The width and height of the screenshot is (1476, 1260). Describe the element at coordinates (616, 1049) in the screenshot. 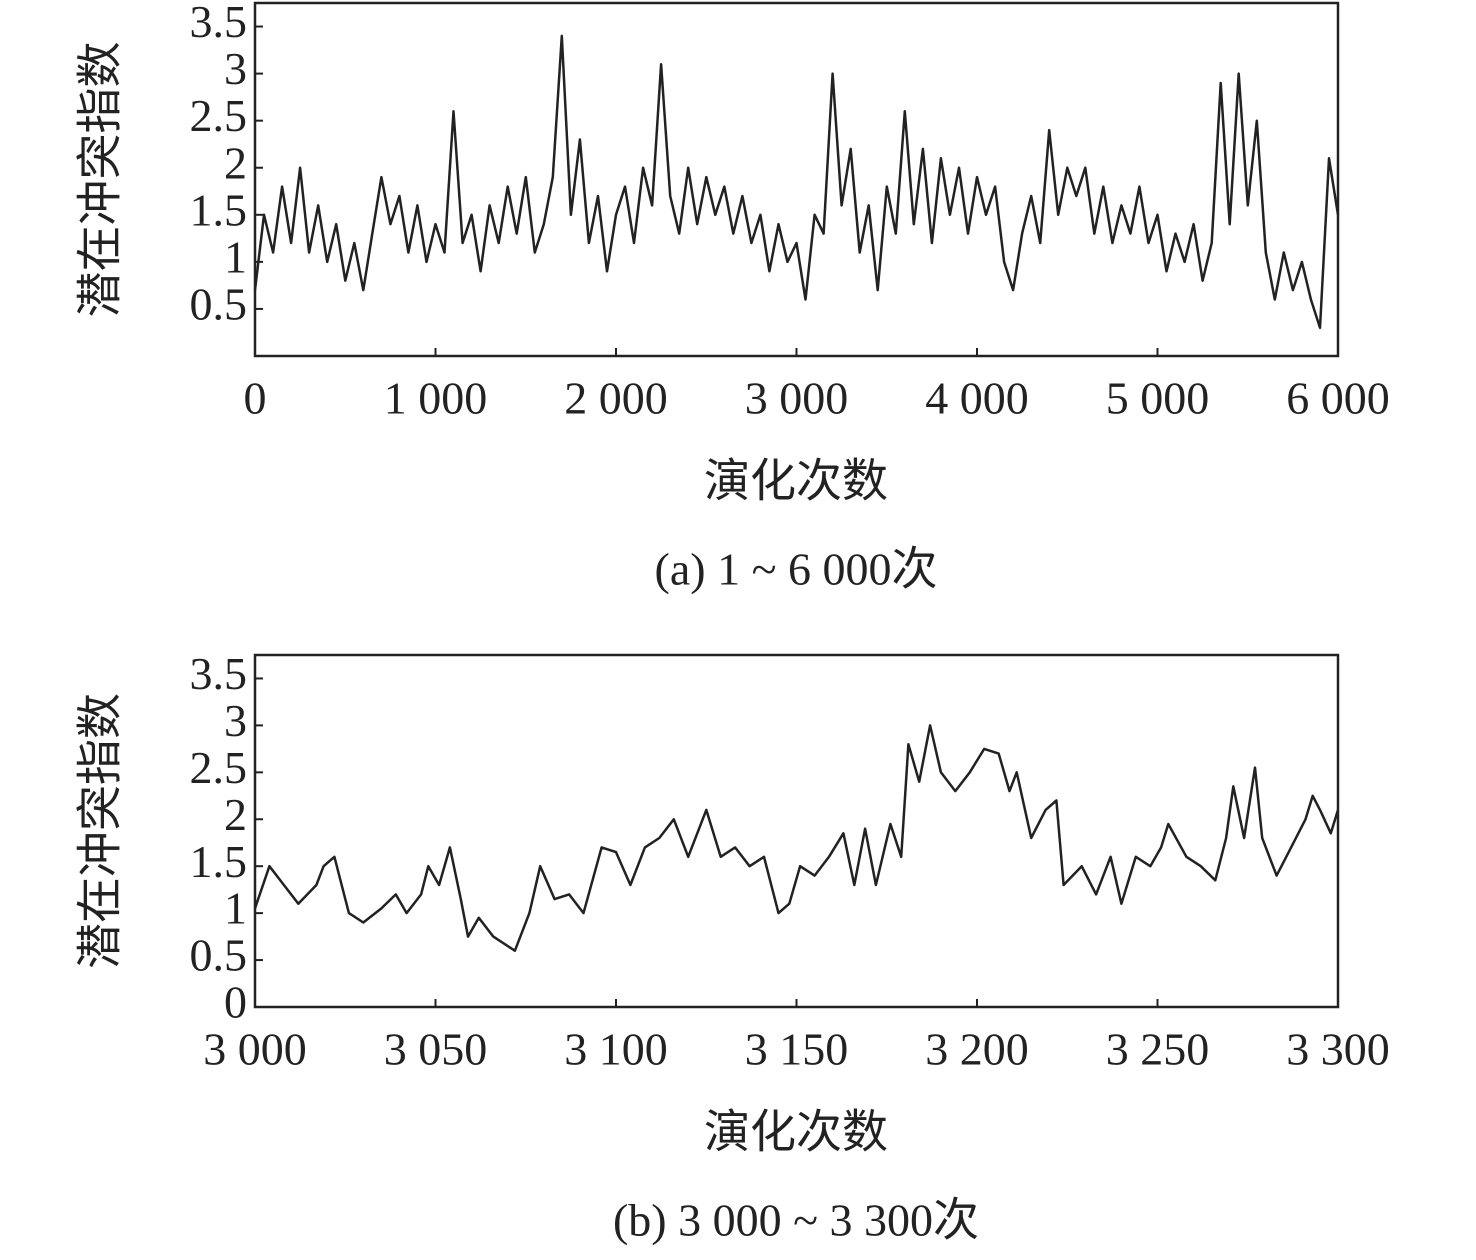

I see `x-tick-label: 3 100` at that location.